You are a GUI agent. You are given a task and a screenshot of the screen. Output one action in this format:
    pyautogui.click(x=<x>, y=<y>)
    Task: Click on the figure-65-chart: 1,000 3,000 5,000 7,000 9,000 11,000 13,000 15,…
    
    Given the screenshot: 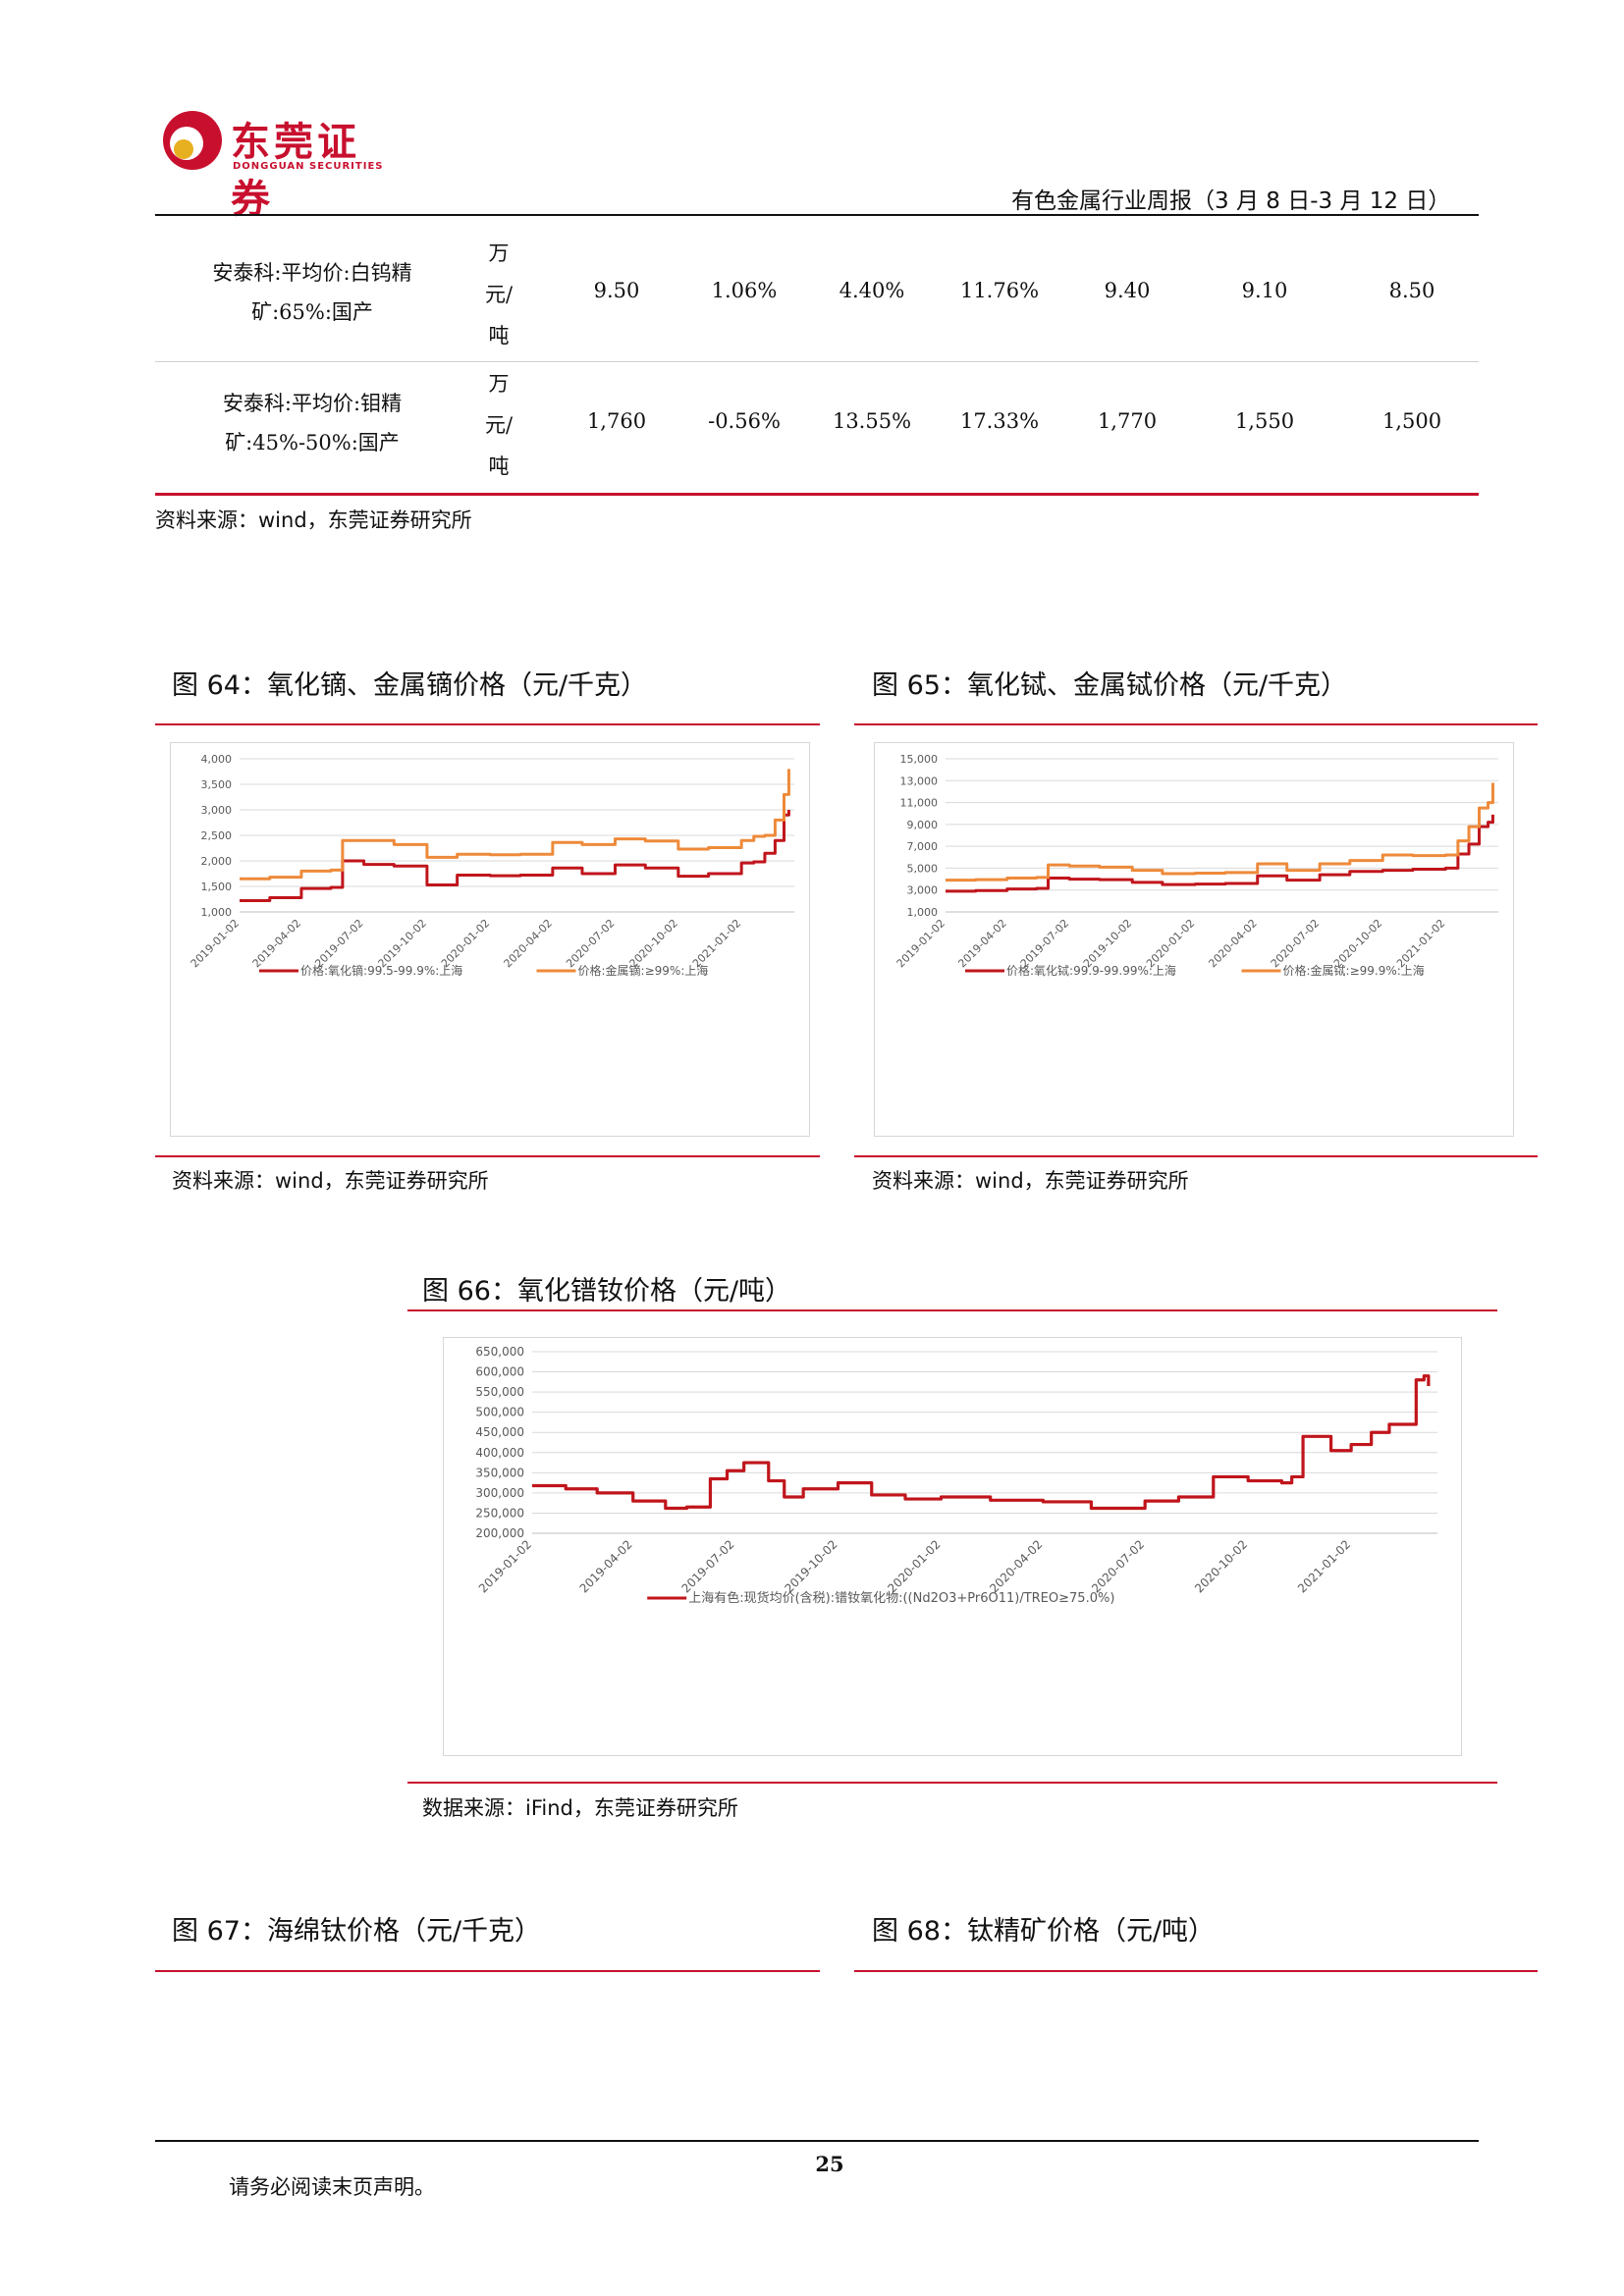 What is the action you would take?
    pyautogui.click(x=1194, y=939)
    